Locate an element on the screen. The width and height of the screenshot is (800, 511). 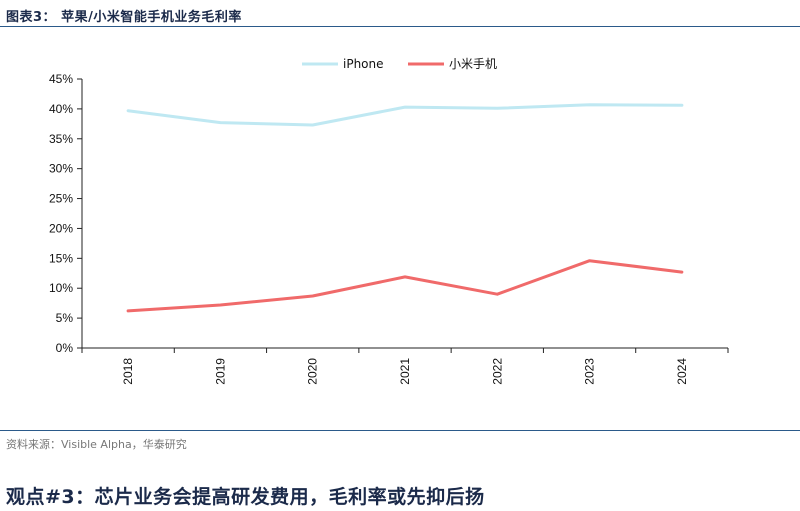
y-tick-label: 20% is located at coordinates (61, 228).